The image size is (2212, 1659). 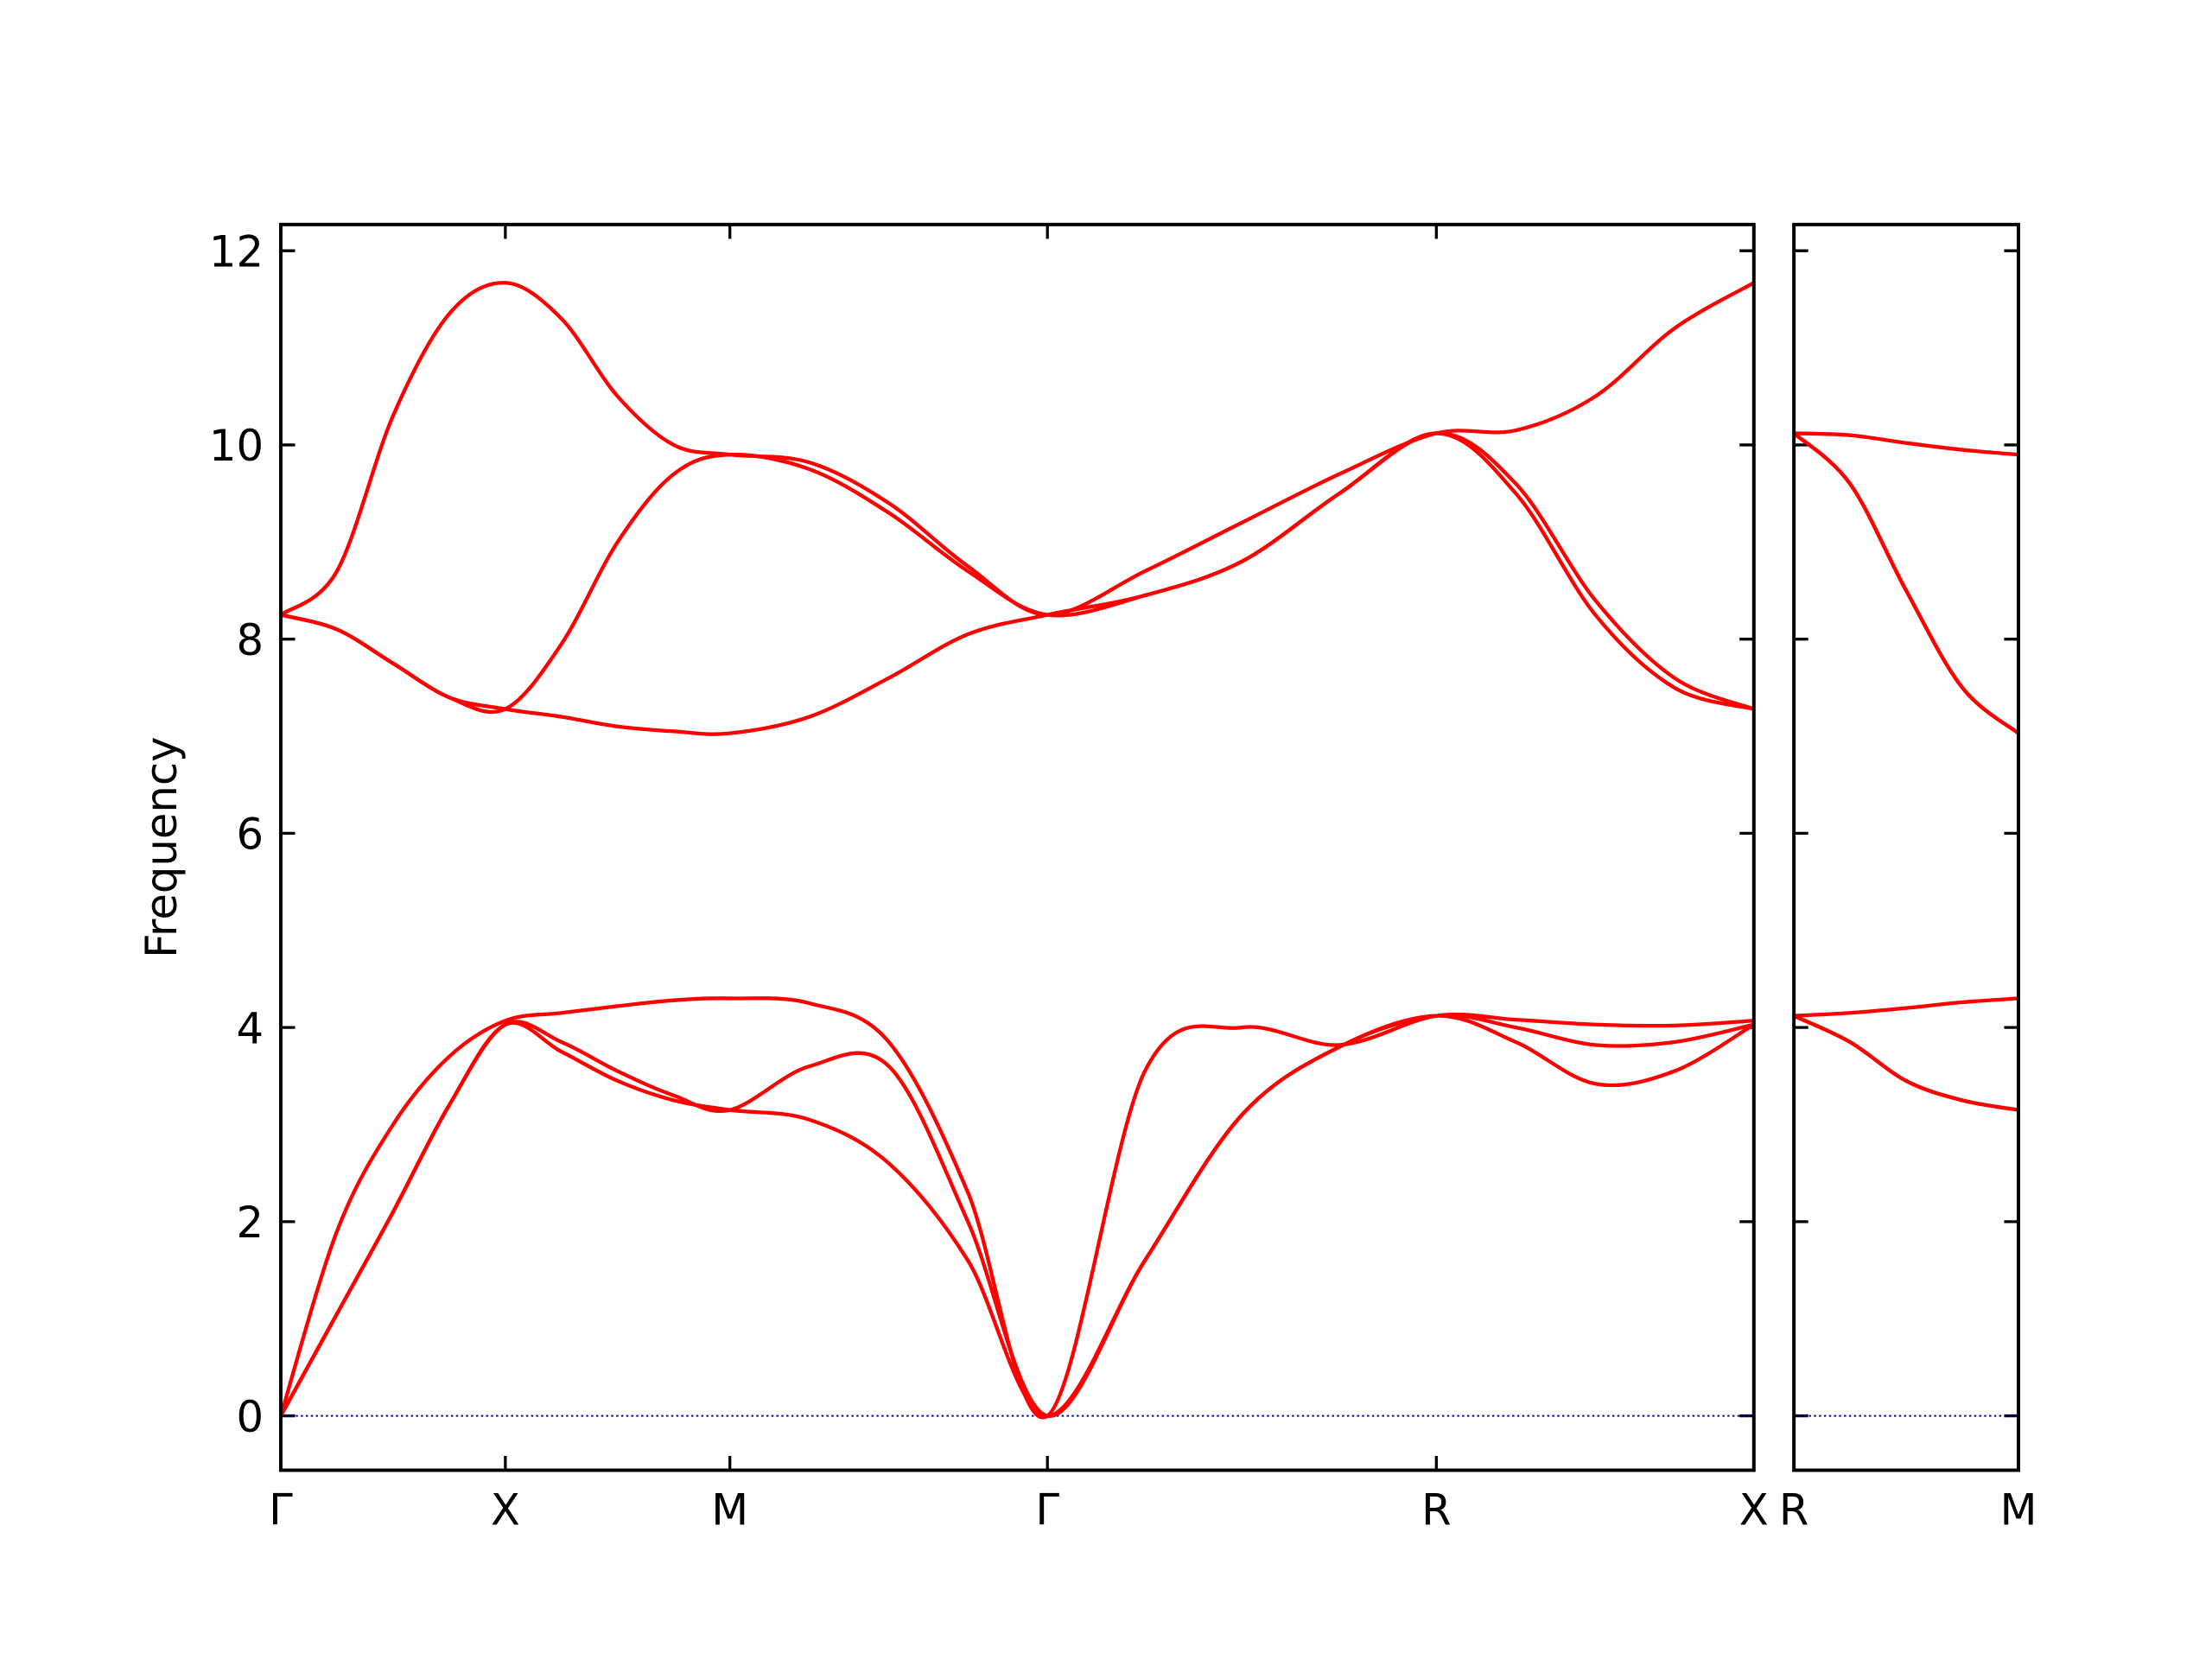 What do you see at coordinates (250, 1028) in the screenshot?
I see `y-tick-label: 4` at bounding box center [250, 1028].